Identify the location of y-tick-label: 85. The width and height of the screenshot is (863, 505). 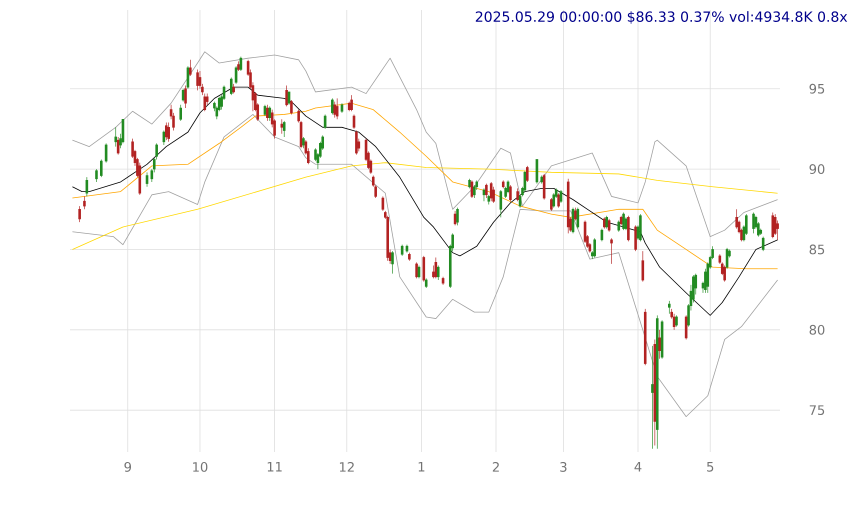
(817, 249).